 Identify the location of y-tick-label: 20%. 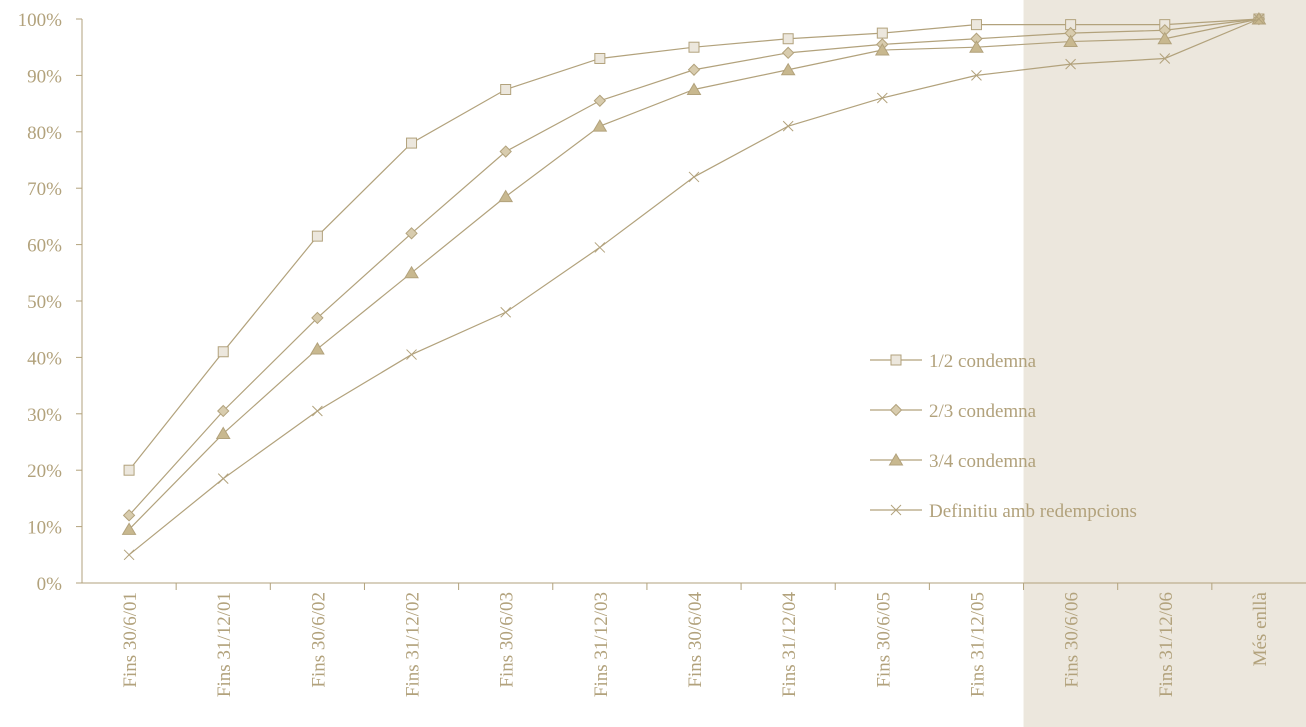
(44, 471).